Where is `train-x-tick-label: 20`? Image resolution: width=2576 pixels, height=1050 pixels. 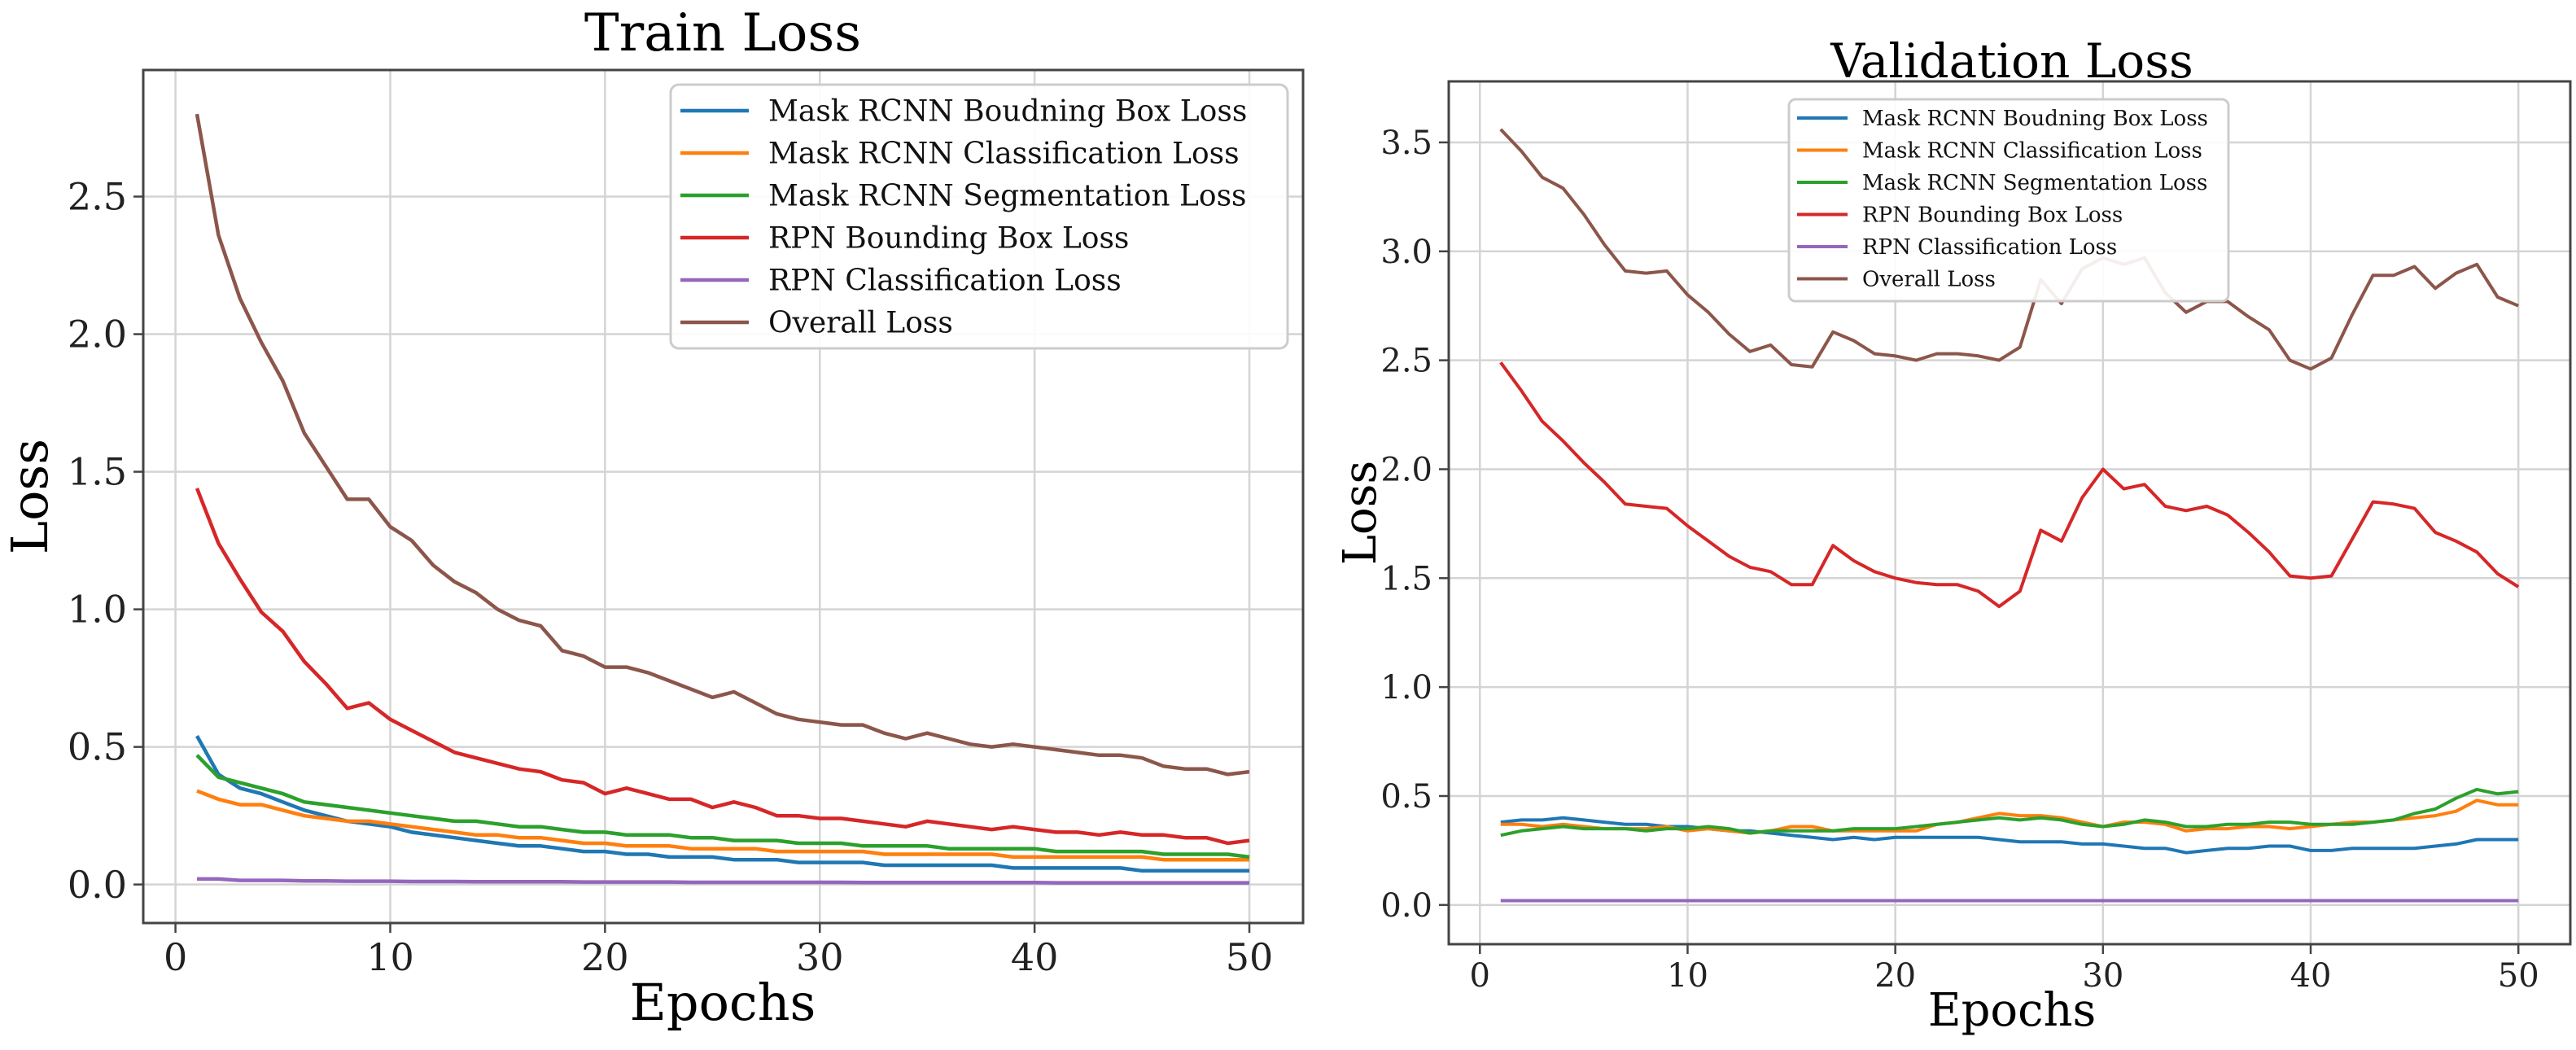
train-x-tick-label: 20 is located at coordinates (605, 957).